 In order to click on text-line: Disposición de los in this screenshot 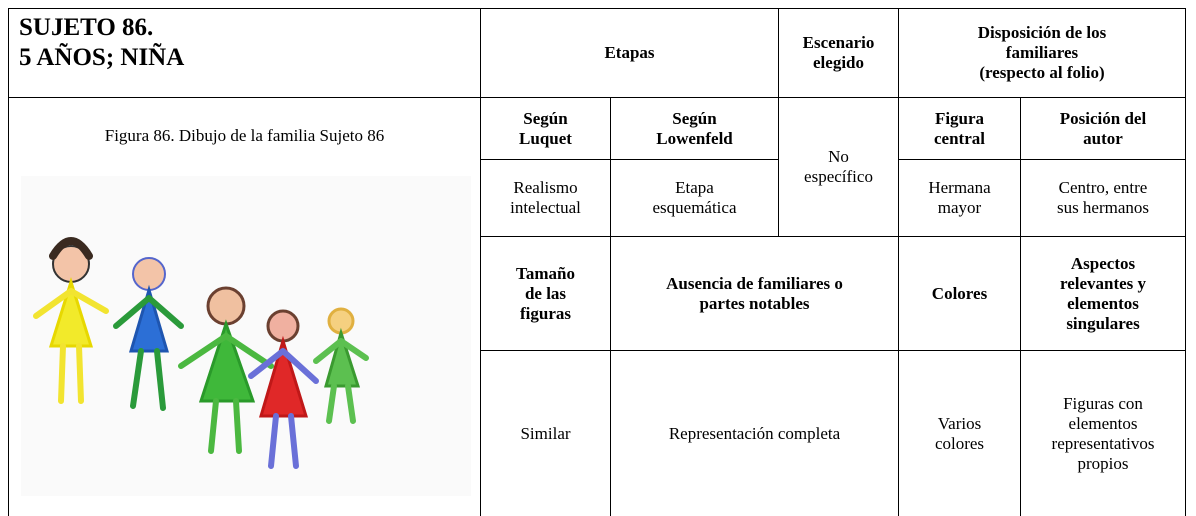, I will do `click(1042, 32)`.